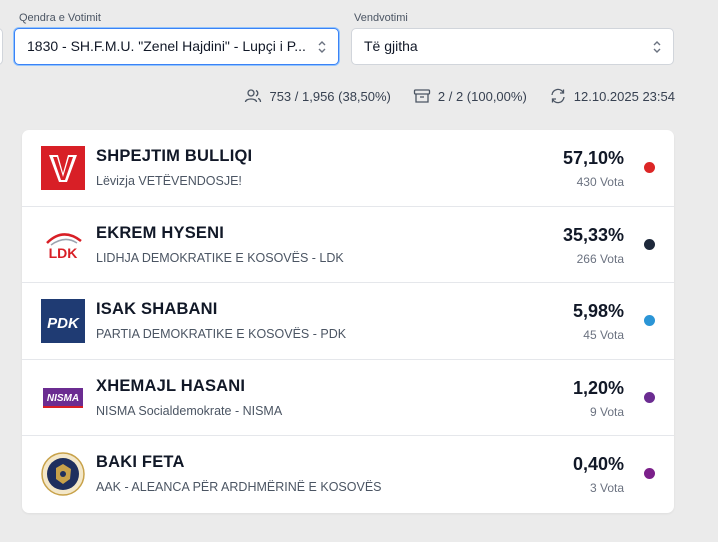 This screenshot has width=718, height=542. What do you see at coordinates (157, 309) in the screenshot?
I see `candidate-name: ISAK SHABANI` at bounding box center [157, 309].